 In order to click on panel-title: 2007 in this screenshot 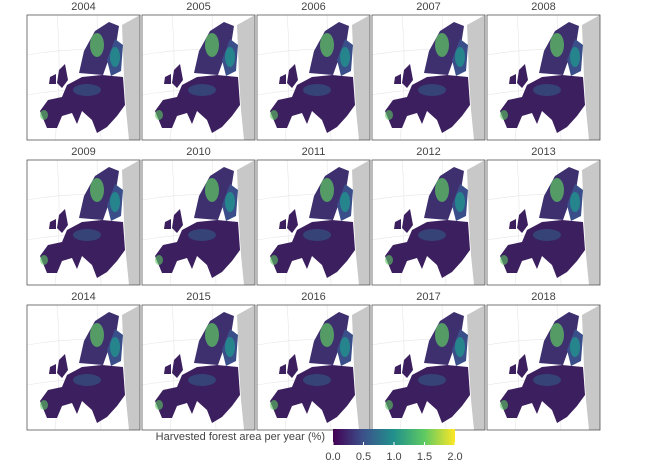, I will do `click(428, 7)`.